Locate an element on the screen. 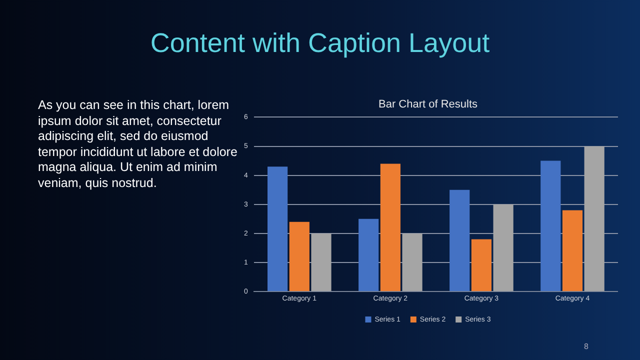  chart-title: Bar Chart of Results is located at coordinates (428, 104).